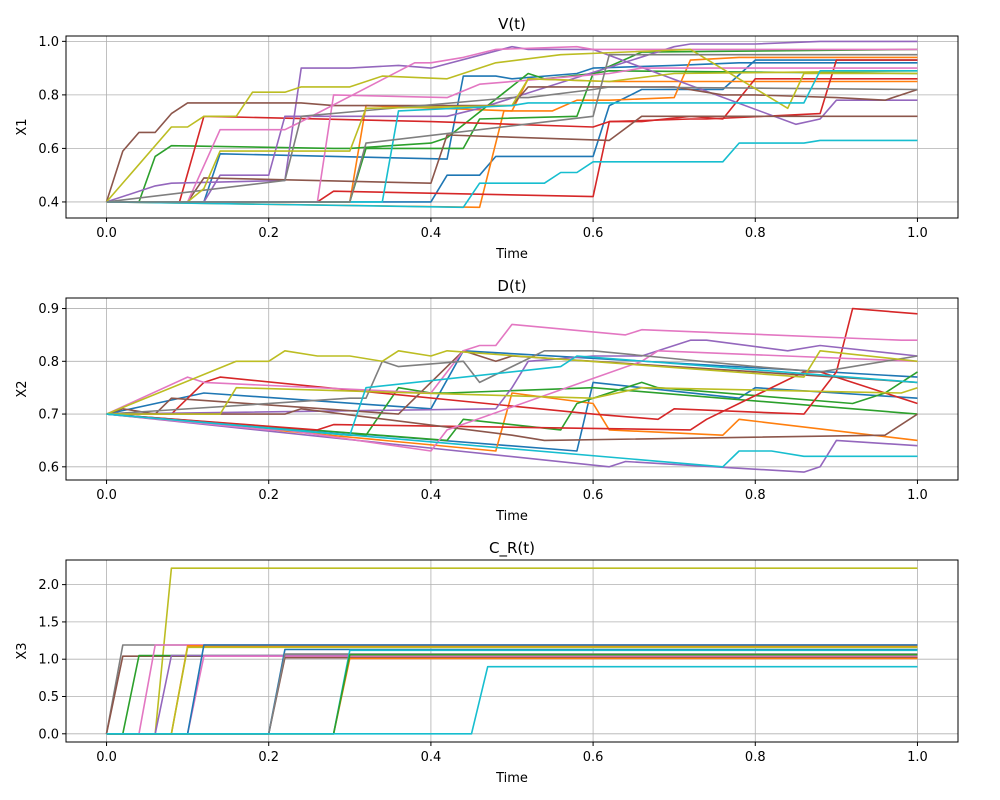 This screenshot has height=800, width=1000. What do you see at coordinates (48, 734) in the screenshot?
I see `y-tick-label: 0.0` at bounding box center [48, 734].